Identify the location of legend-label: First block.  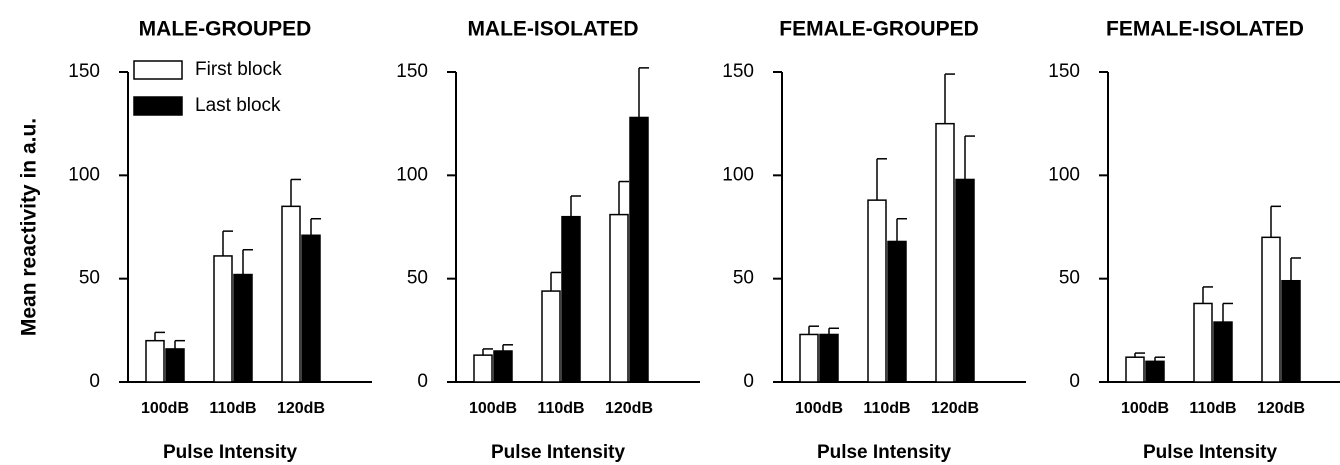
(238, 69).